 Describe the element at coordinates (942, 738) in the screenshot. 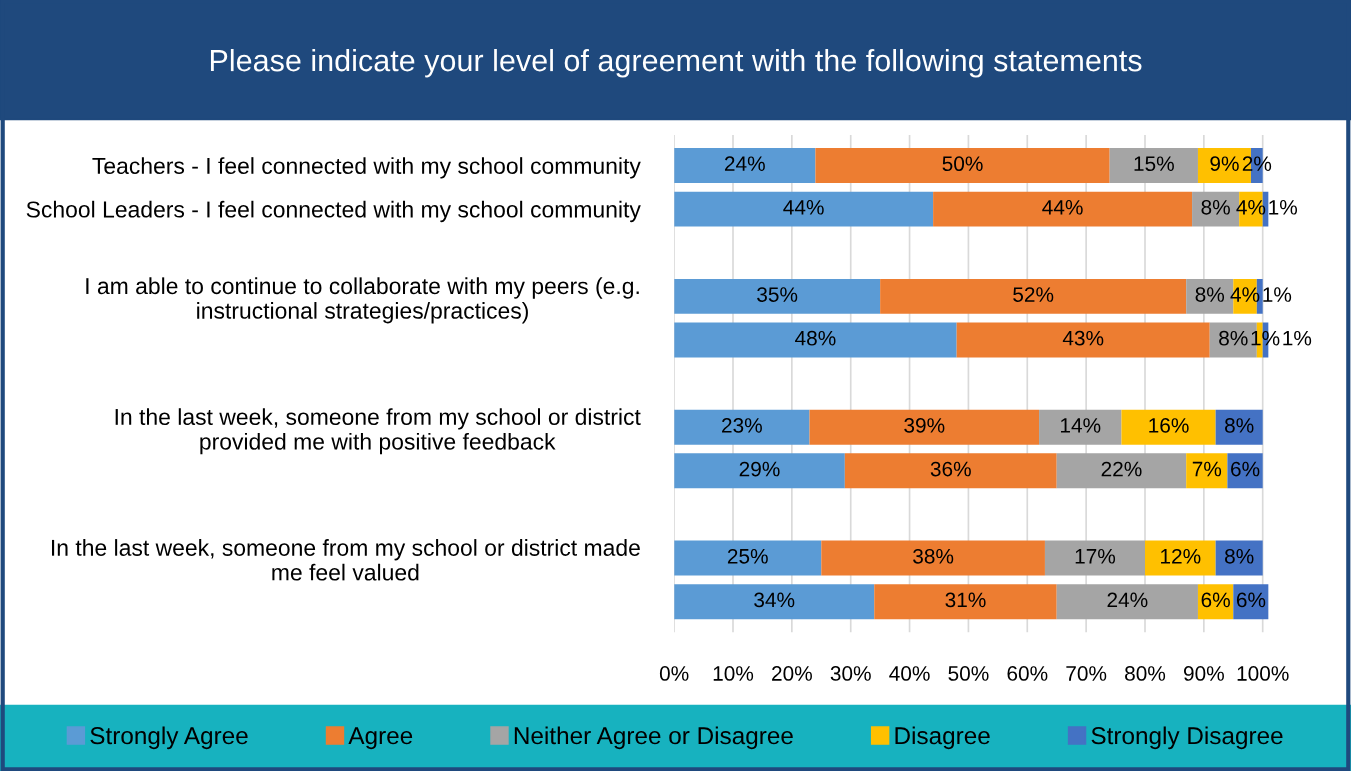

I see `legend-label: Disagree` at that location.